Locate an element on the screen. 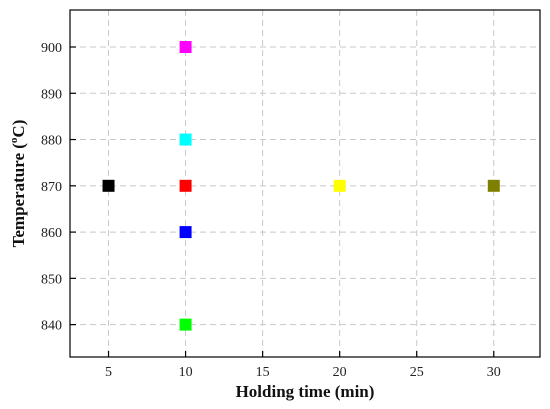 This screenshot has width=550, height=409. y-axis-label-part-1: Temperature ( is located at coordinates (18, 195).